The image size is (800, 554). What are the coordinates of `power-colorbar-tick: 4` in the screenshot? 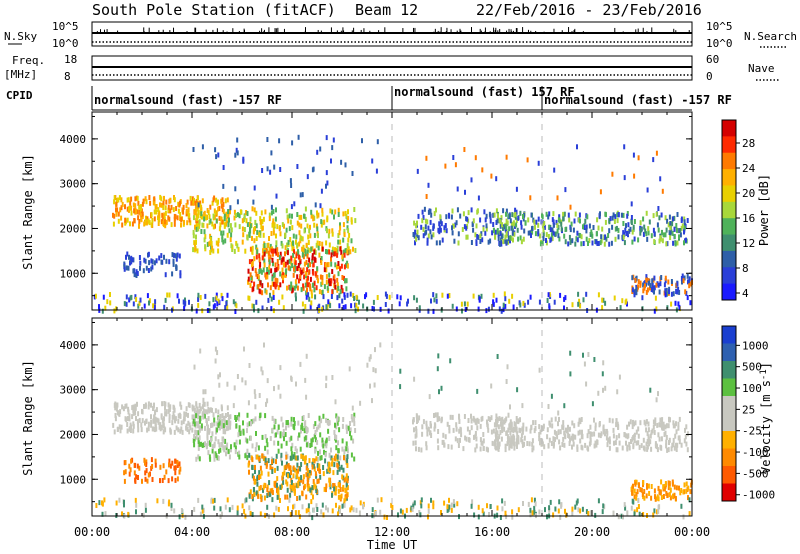 It's located at (745, 293).